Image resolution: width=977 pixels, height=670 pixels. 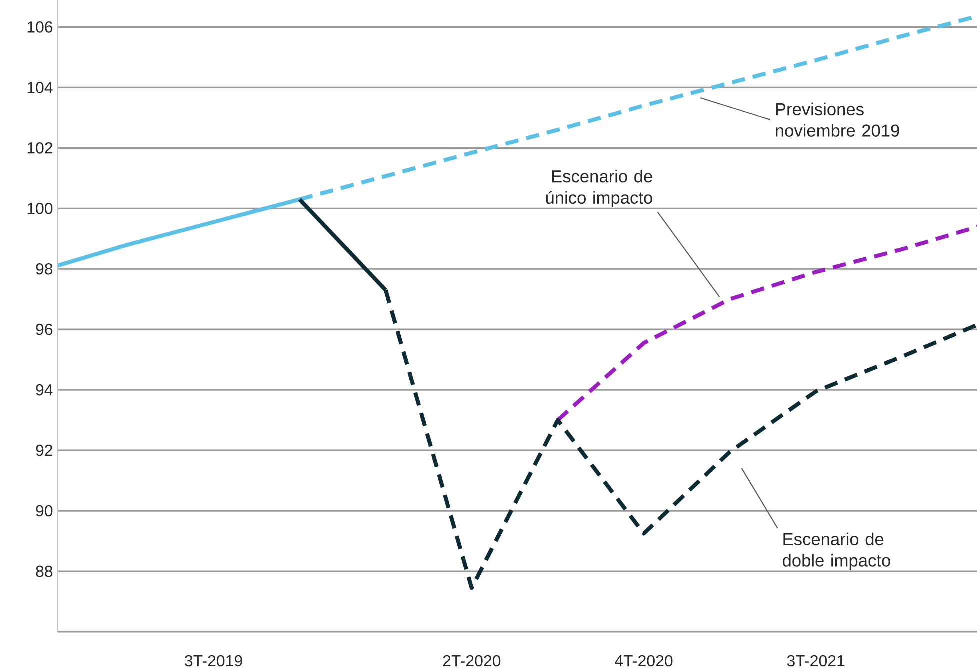 What do you see at coordinates (44, 572) in the screenshot?
I see `y-tick-label: 88` at bounding box center [44, 572].